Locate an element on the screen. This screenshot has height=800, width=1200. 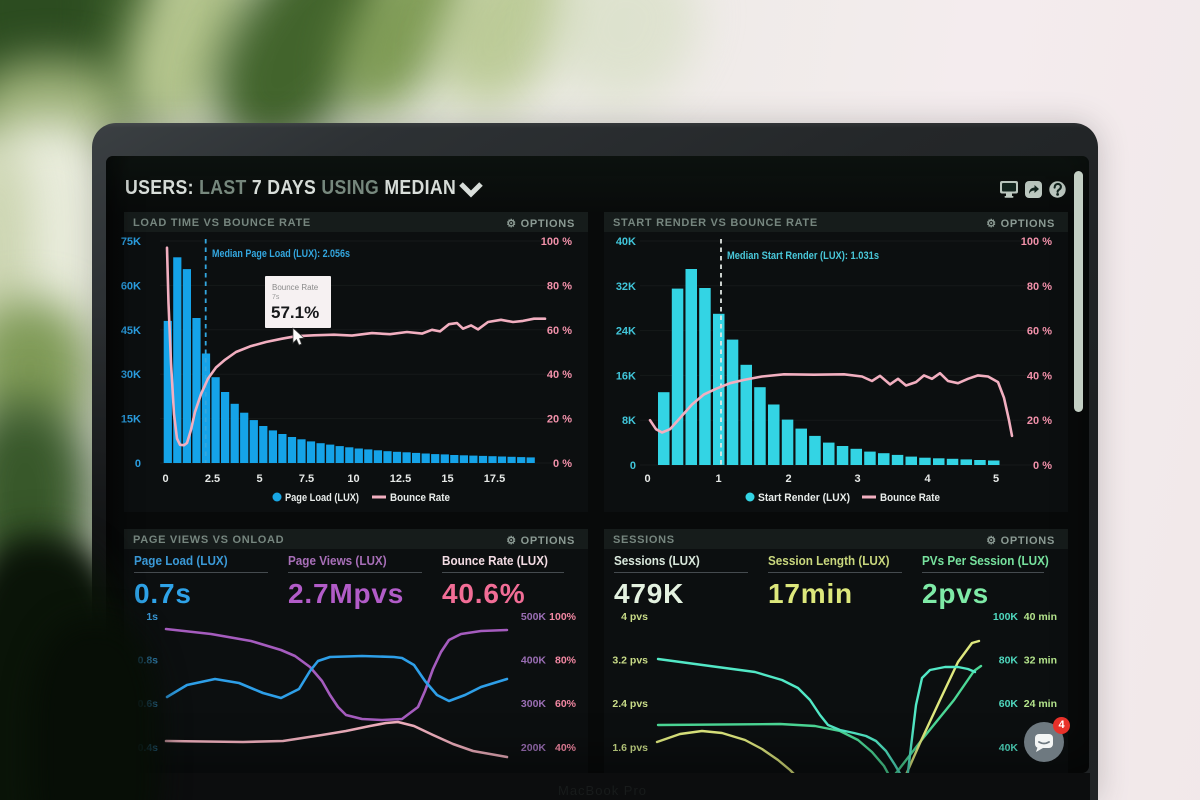
svg-text: Page Load (LUX) is located at coordinates (322, 498).